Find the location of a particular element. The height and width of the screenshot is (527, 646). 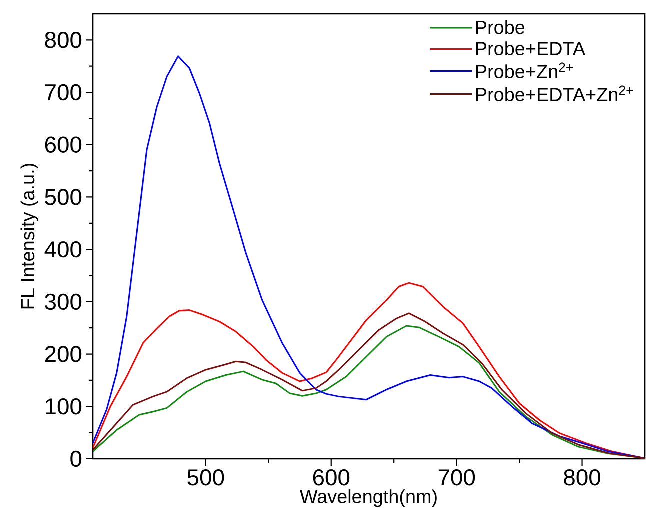

x-tick-label: 600 is located at coordinates (331, 478).